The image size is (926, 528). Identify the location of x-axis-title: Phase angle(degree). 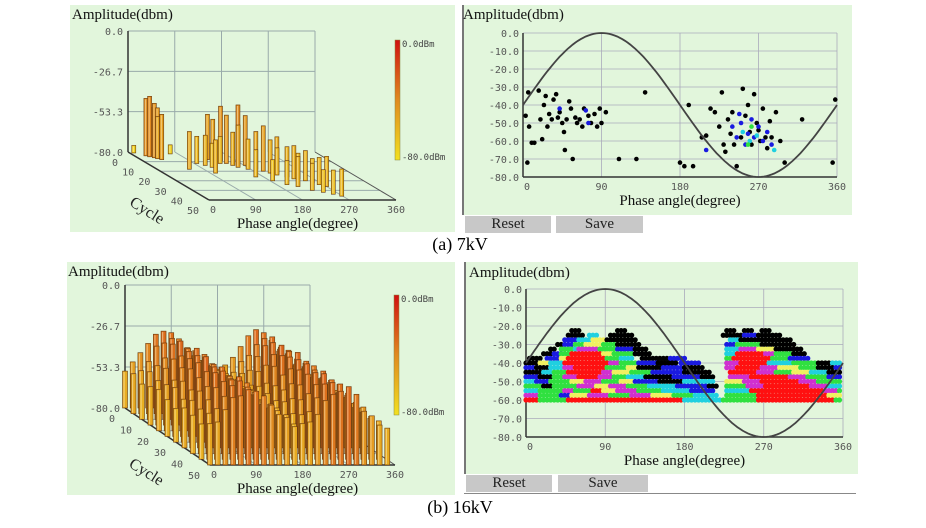
(679, 201).